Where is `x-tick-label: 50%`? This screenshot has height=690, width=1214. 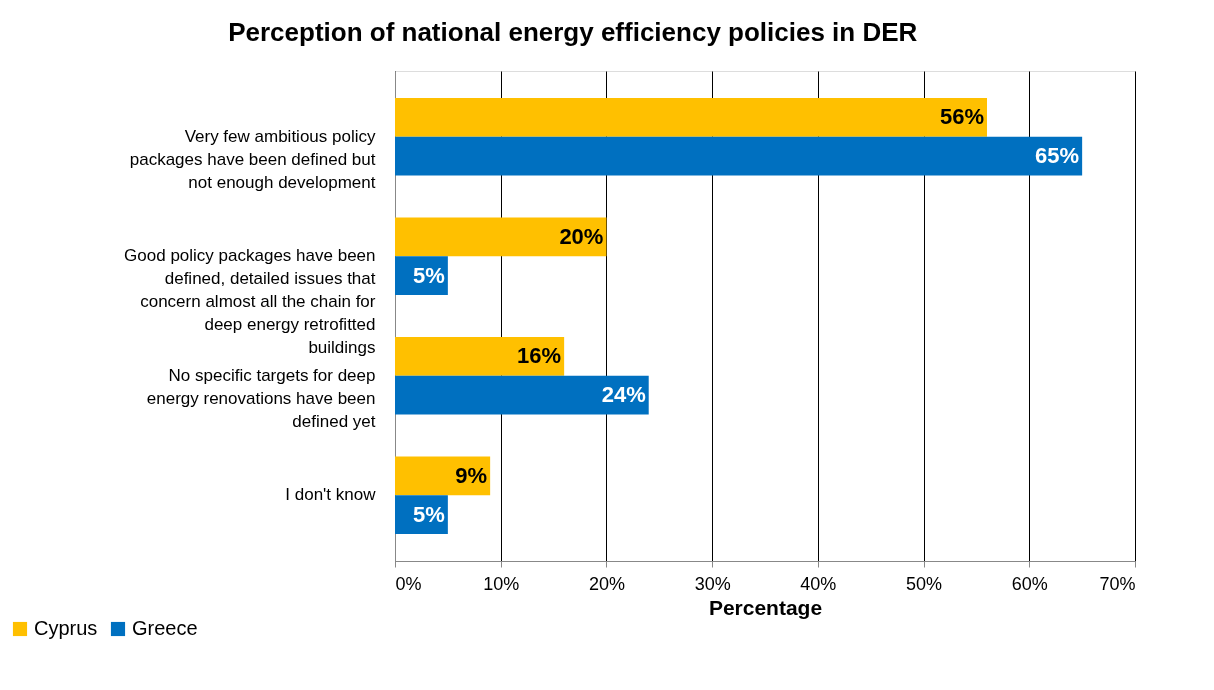
x-tick-label: 50% is located at coordinates (924, 583).